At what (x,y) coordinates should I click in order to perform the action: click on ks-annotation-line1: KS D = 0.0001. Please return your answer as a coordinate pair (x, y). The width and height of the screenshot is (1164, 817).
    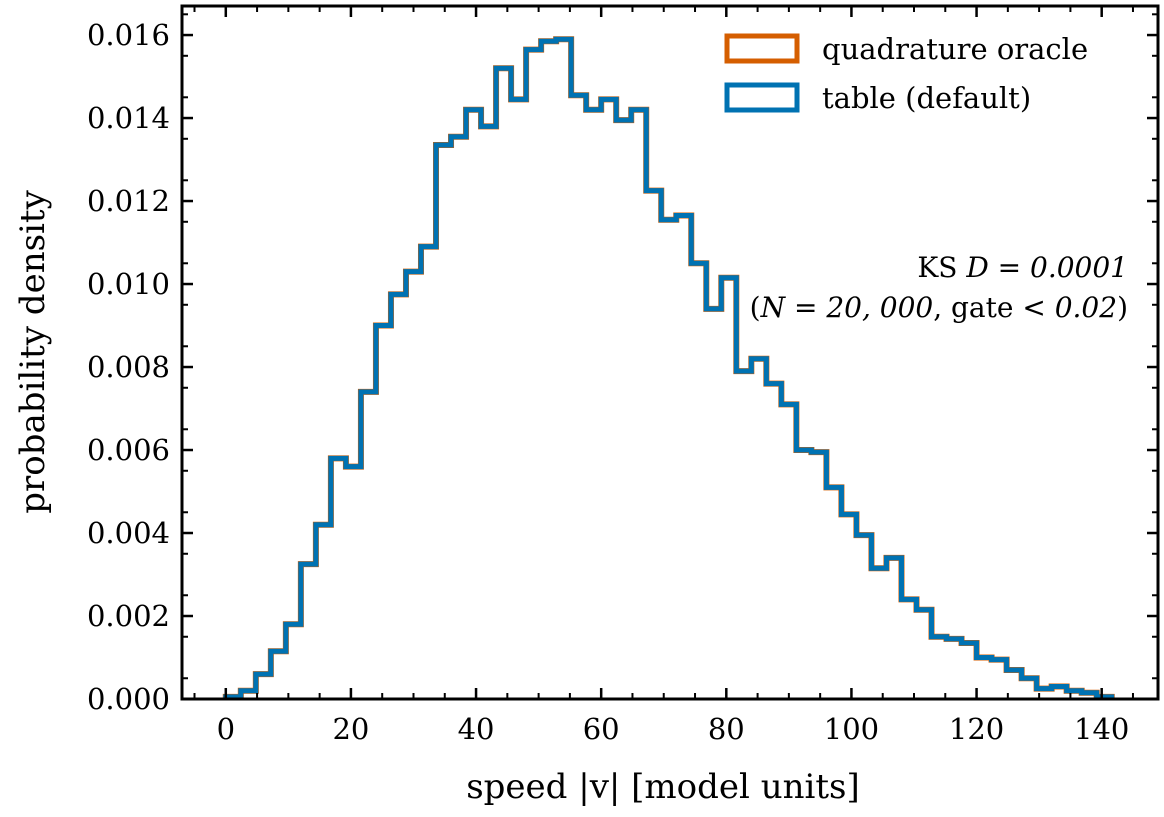
    Looking at the image, I should click on (1022, 267).